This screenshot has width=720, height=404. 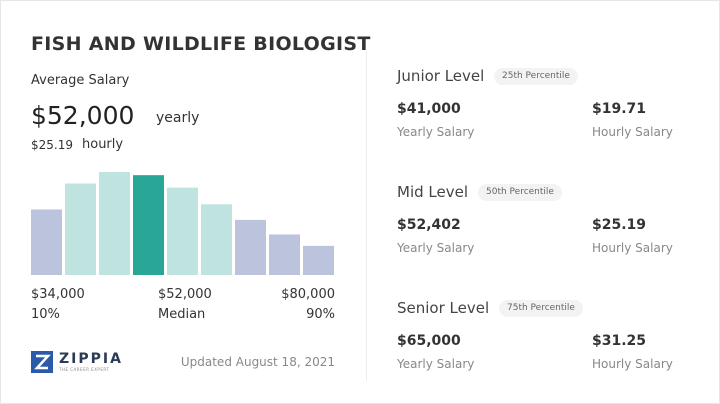 What do you see at coordinates (619, 341) in the screenshot?
I see `hourly-salary: $31.25` at bounding box center [619, 341].